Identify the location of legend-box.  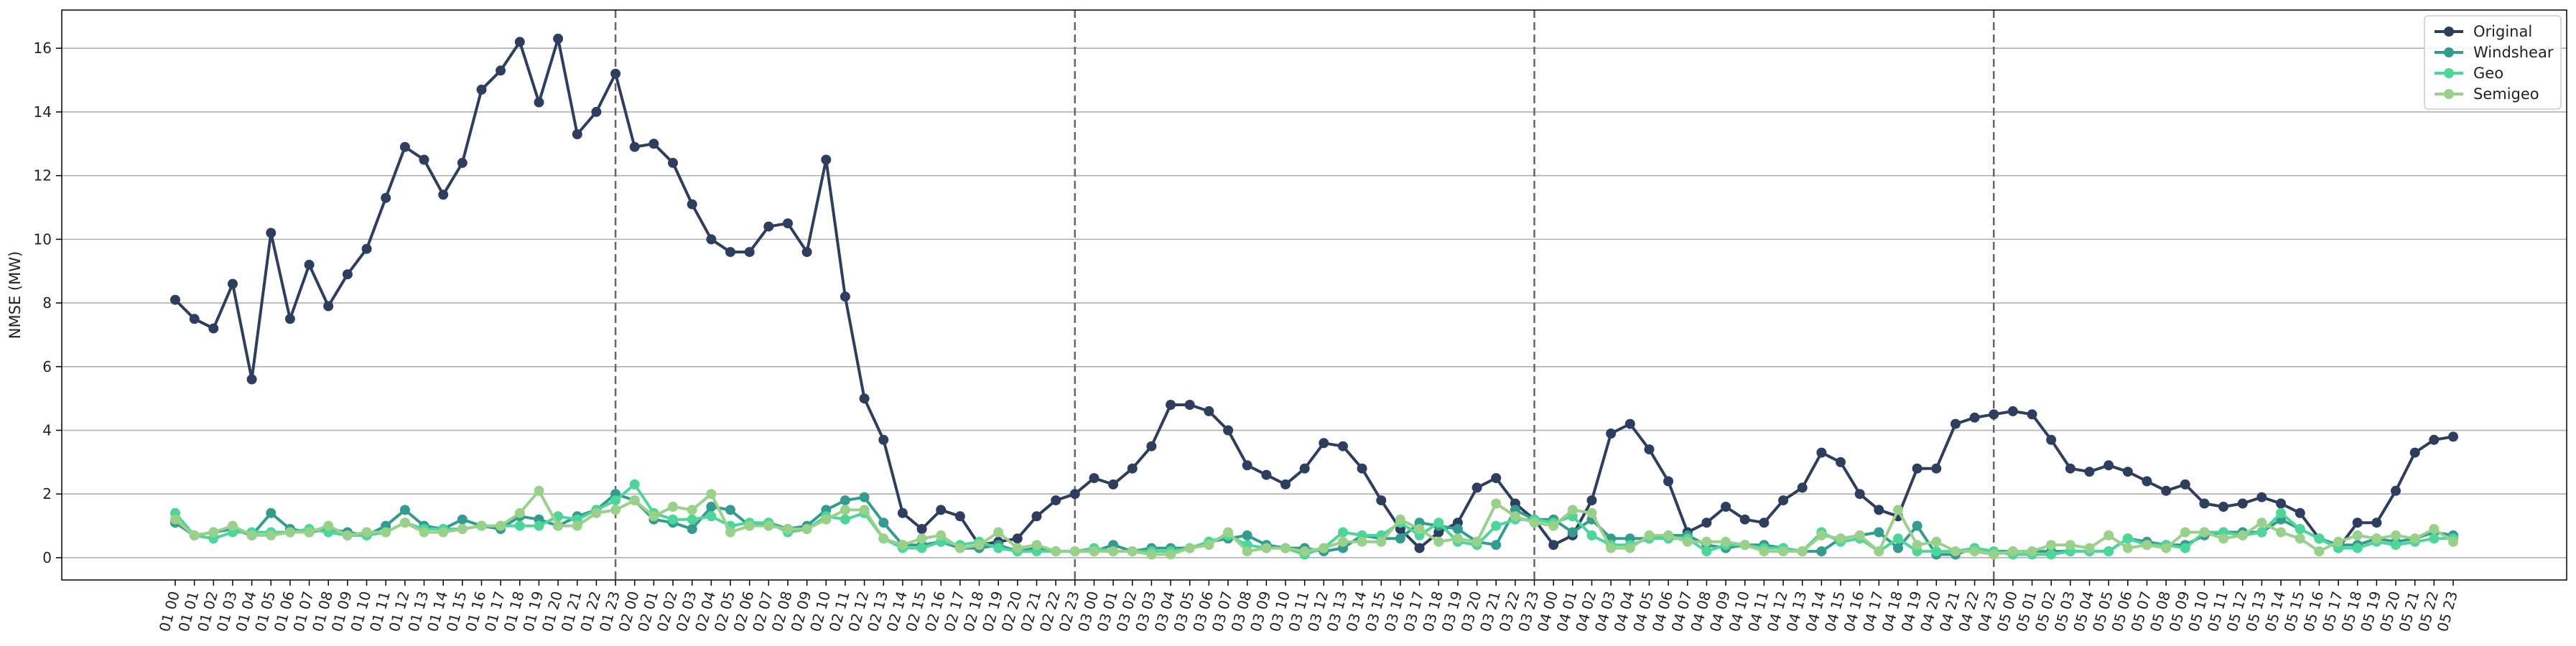
(2493, 62).